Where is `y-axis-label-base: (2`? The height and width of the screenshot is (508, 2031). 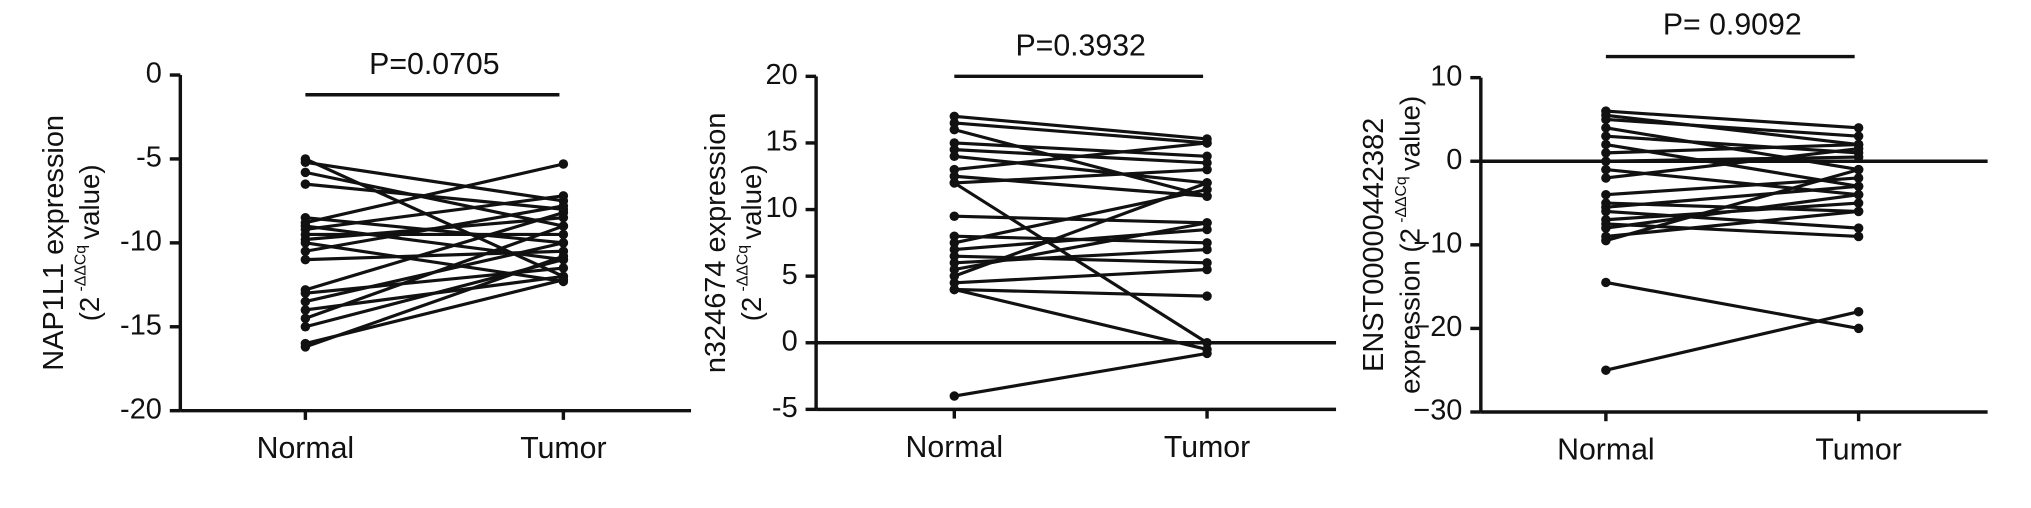 y-axis-label-base: (2 is located at coordinates (89, 309).